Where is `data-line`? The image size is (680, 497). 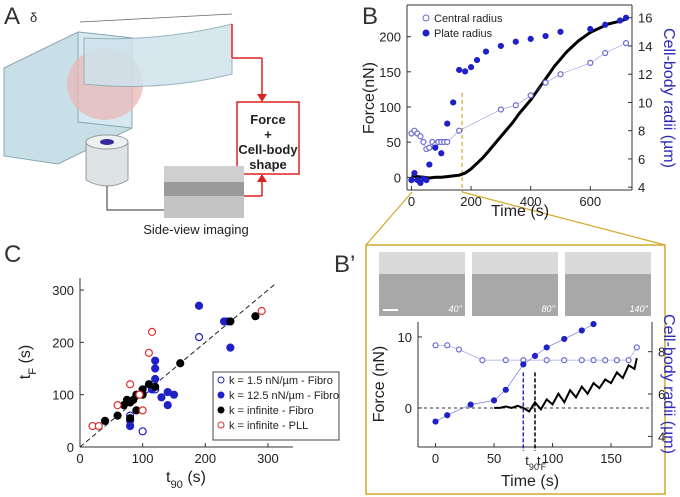 data-line is located at coordinates (519, 98).